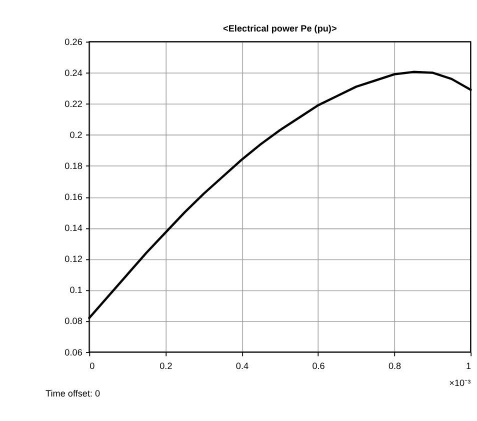 The height and width of the screenshot is (421, 477). What do you see at coordinates (73, 41) in the screenshot?
I see `y-tick-label: 0.26` at bounding box center [73, 41].